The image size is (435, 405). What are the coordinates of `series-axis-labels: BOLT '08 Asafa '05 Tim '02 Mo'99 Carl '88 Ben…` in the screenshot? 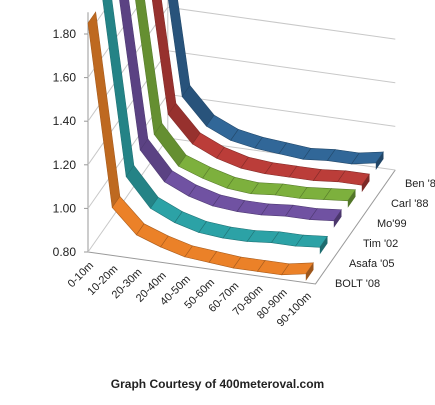 It's located at (385, 234).